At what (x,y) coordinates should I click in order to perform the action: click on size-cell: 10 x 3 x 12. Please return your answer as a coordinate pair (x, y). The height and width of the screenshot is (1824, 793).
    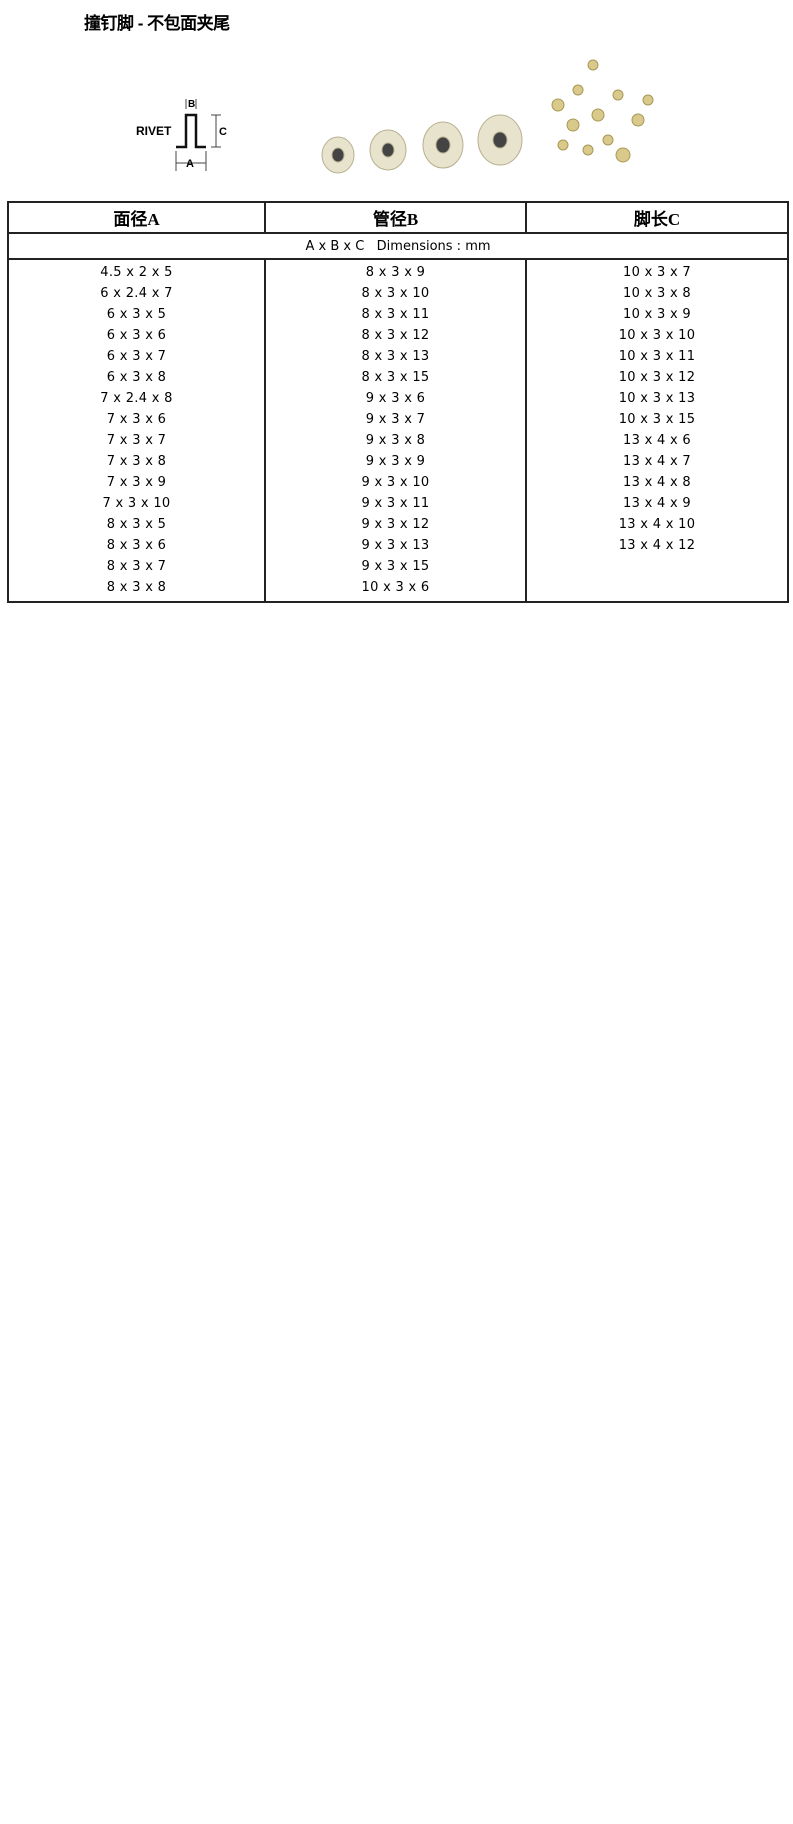
    Looking at the image, I should click on (657, 377).